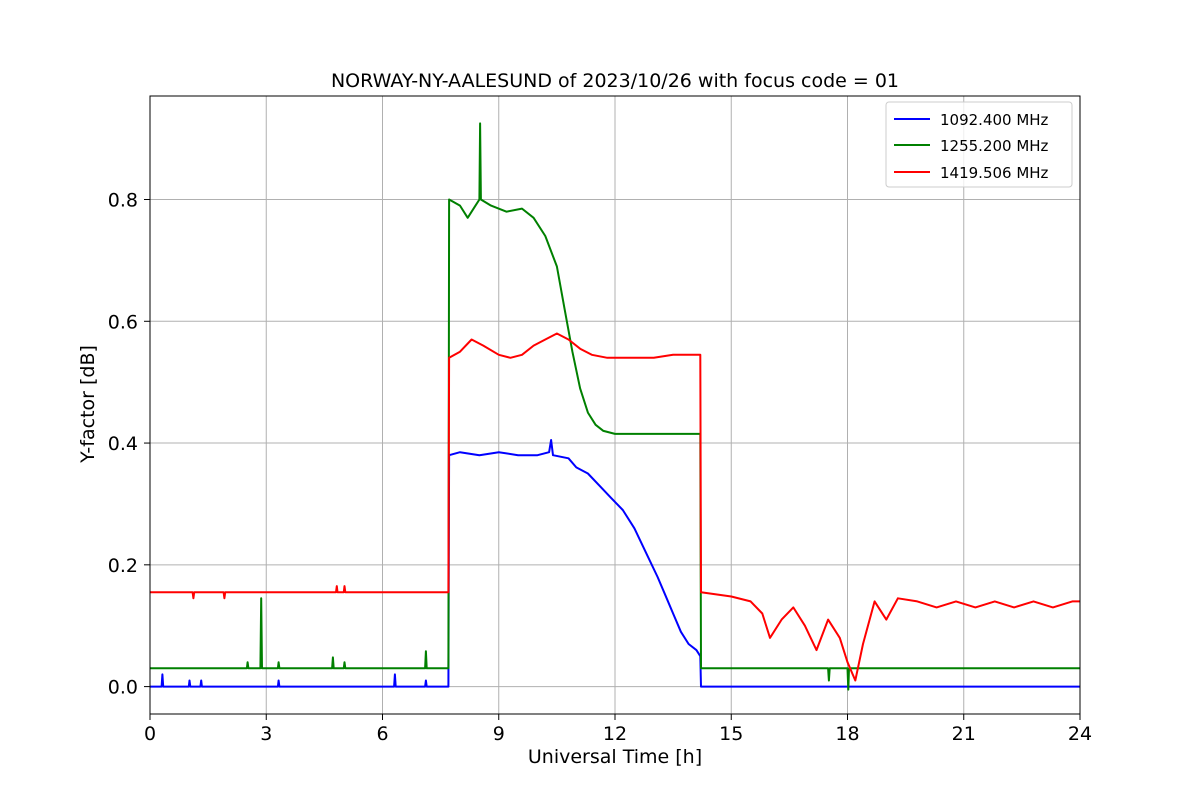  I want to click on x-tick-label: 18, so click(847, 734).